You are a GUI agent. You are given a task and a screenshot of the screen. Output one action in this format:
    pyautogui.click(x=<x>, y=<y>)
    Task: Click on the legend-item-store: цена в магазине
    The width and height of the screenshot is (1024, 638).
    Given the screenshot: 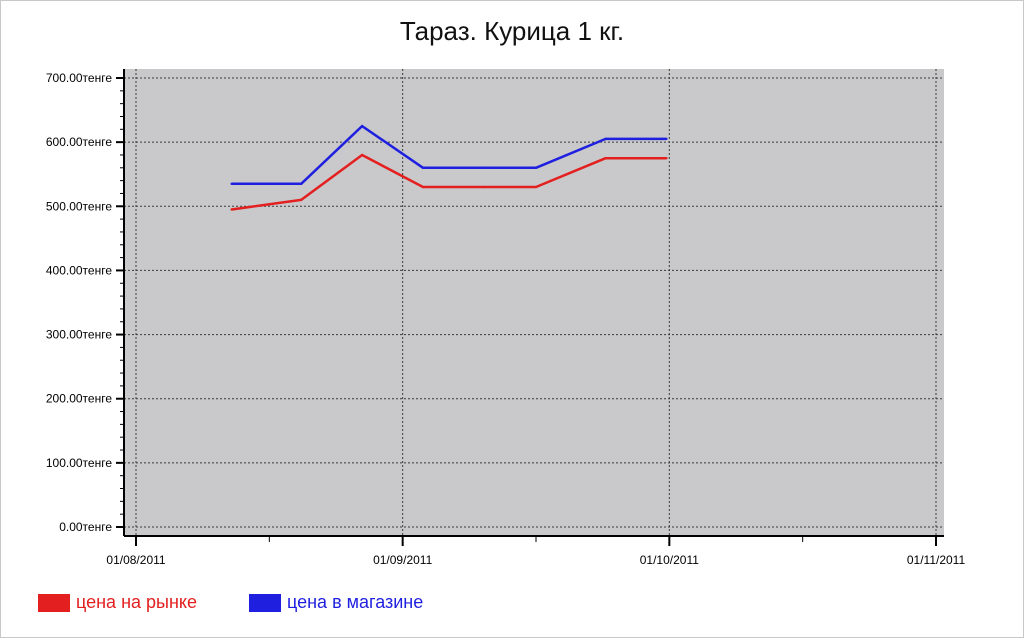 What is the action you would take?
    pyautogui.click(x=336, y=602)
    